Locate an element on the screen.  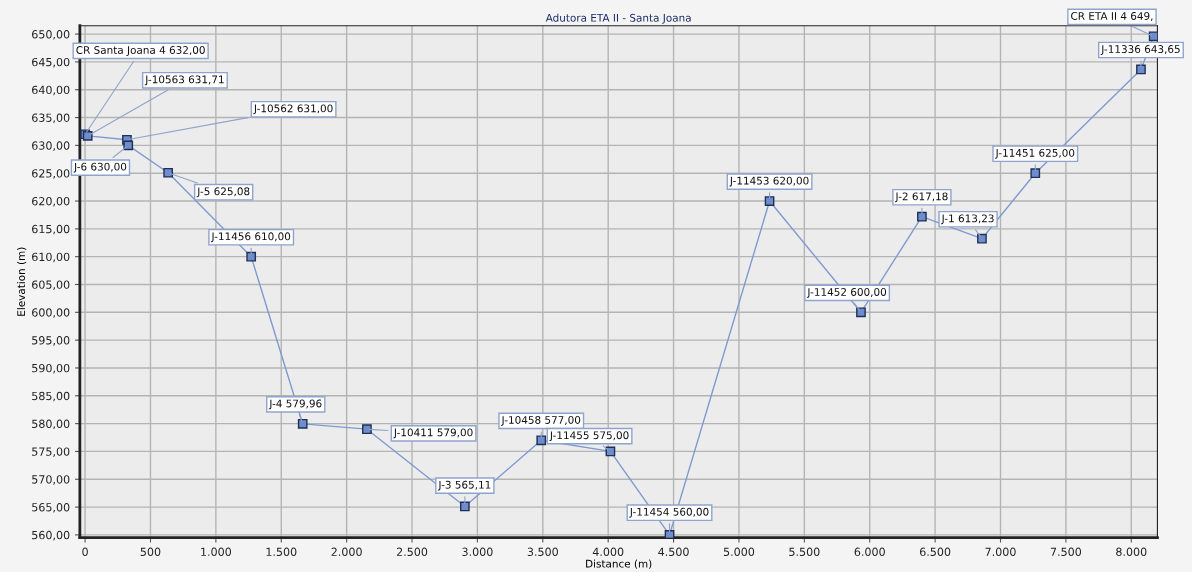
x-tick-label: 8.000 is located at coordinates (1131, 551).